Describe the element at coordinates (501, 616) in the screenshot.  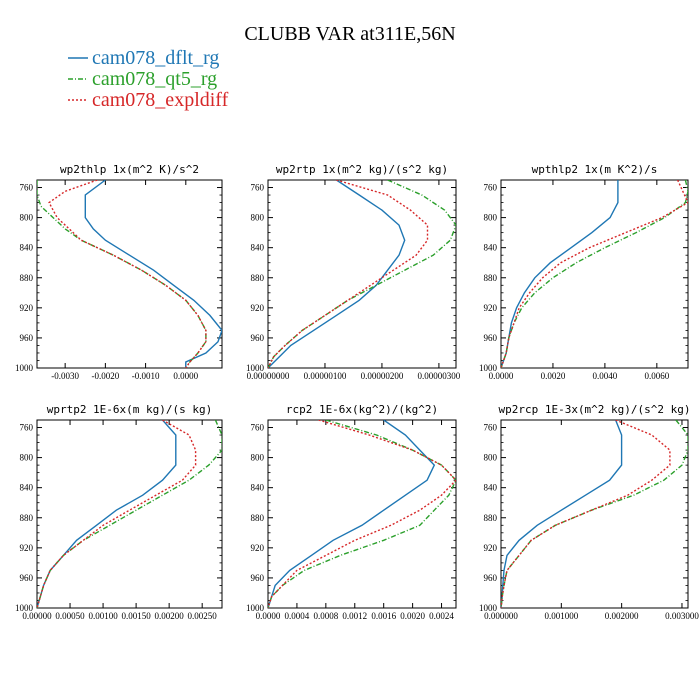
I see `x-tick-label: 0.000000` at that location.